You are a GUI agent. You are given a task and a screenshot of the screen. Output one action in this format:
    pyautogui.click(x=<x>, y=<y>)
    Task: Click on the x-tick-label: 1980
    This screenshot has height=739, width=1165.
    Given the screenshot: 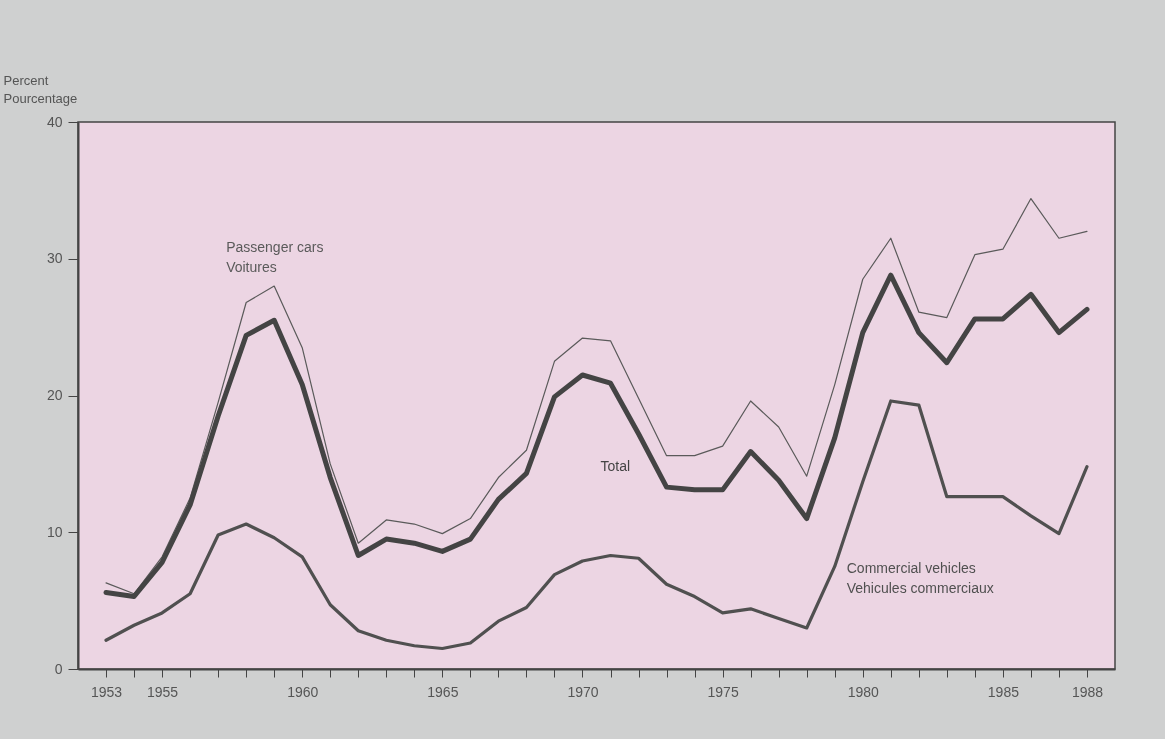 What is the action you would take?
    pyautogui.click(x=863, y=691)
    